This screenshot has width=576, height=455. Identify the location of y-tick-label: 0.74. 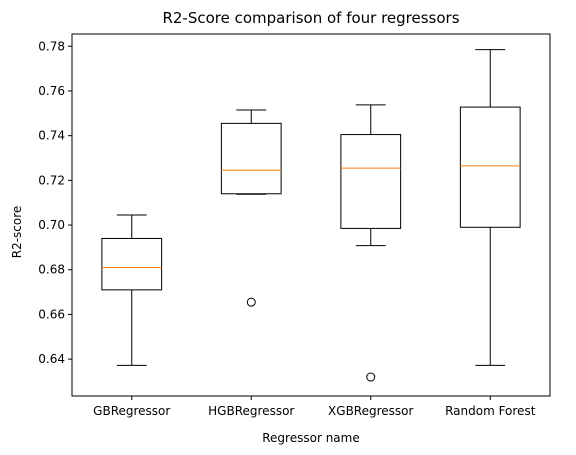
(51, 136).